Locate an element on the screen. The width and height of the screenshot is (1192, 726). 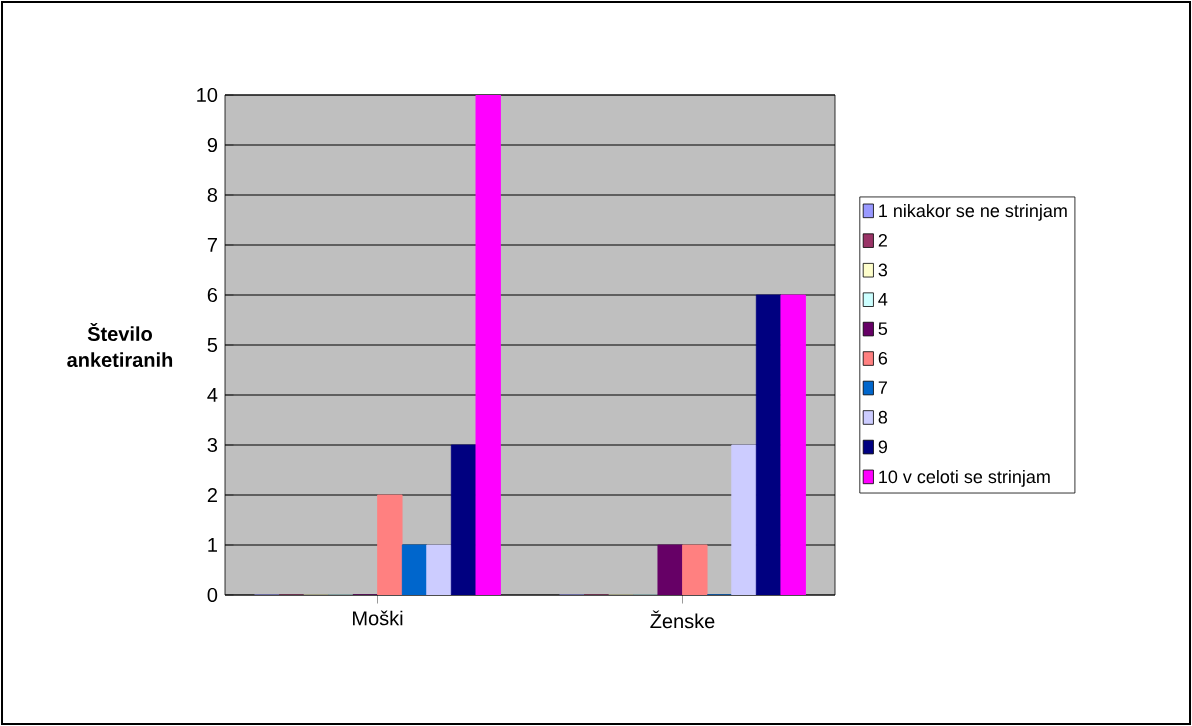
y-tick-label: 4 is located at coordinates (212, 395).